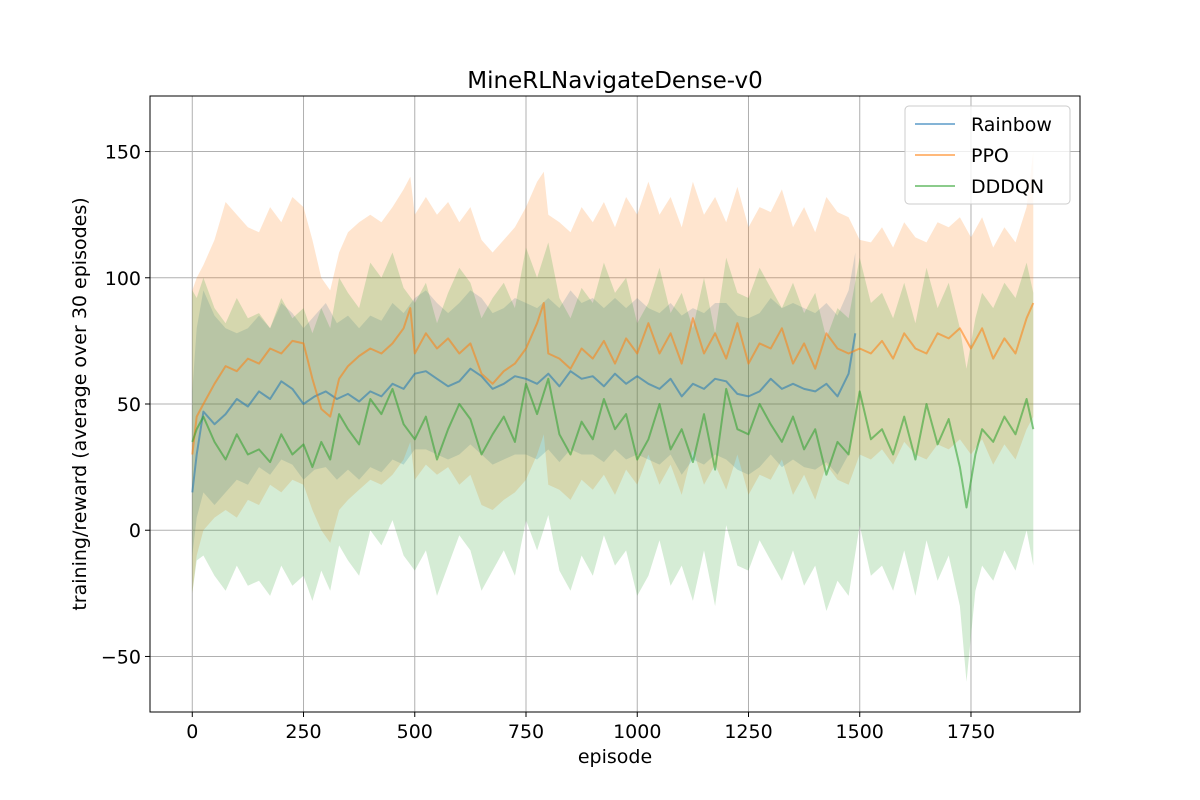  I want to click on x-axis-label: episode, so click(615, 757).